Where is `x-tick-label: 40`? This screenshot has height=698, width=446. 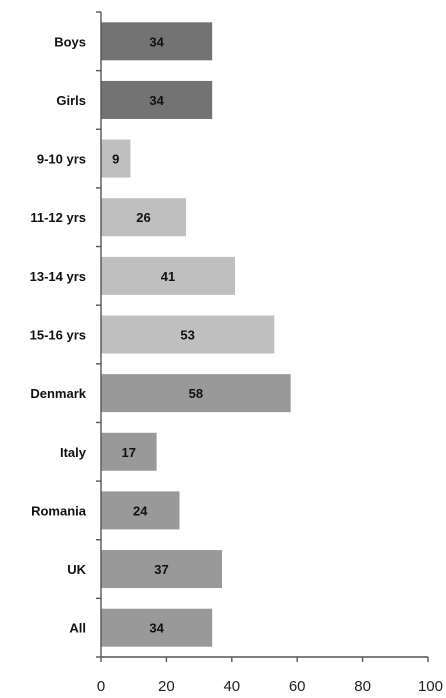 x-tick-label: 40 is located at coordinates (231, 686).